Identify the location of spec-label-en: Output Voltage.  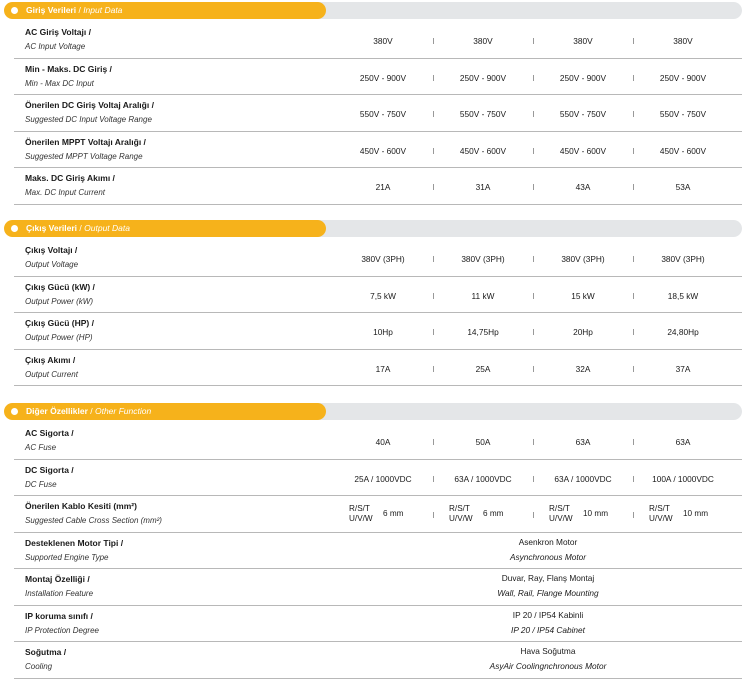
(52, 264).